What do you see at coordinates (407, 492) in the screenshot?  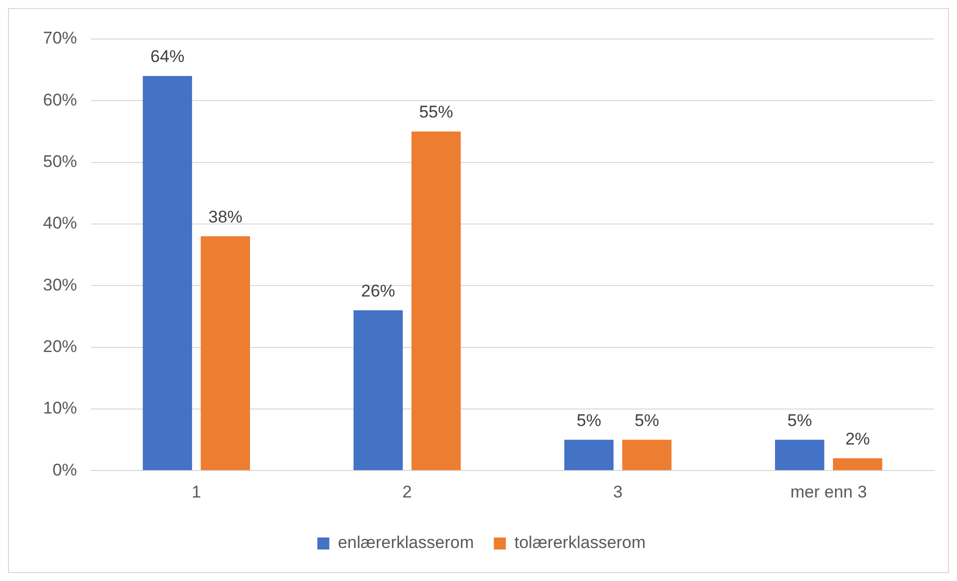 I see `x-tick-label: 2` at bounding box center [407, 492].